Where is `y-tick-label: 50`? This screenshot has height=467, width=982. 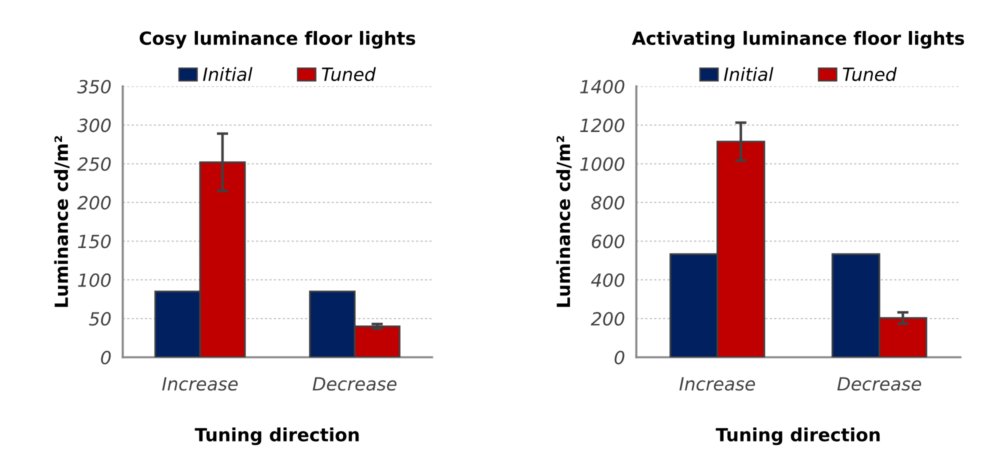 y-tick-label: 50 is located at coordinates (100, 319).